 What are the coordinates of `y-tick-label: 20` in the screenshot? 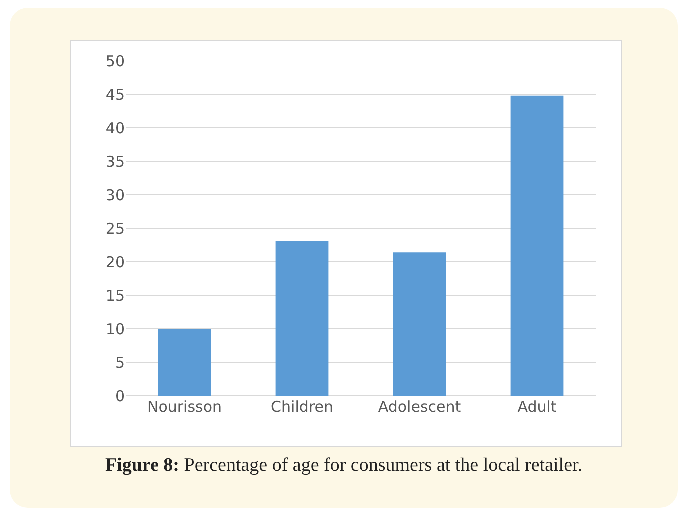 It's located at (115, 262).